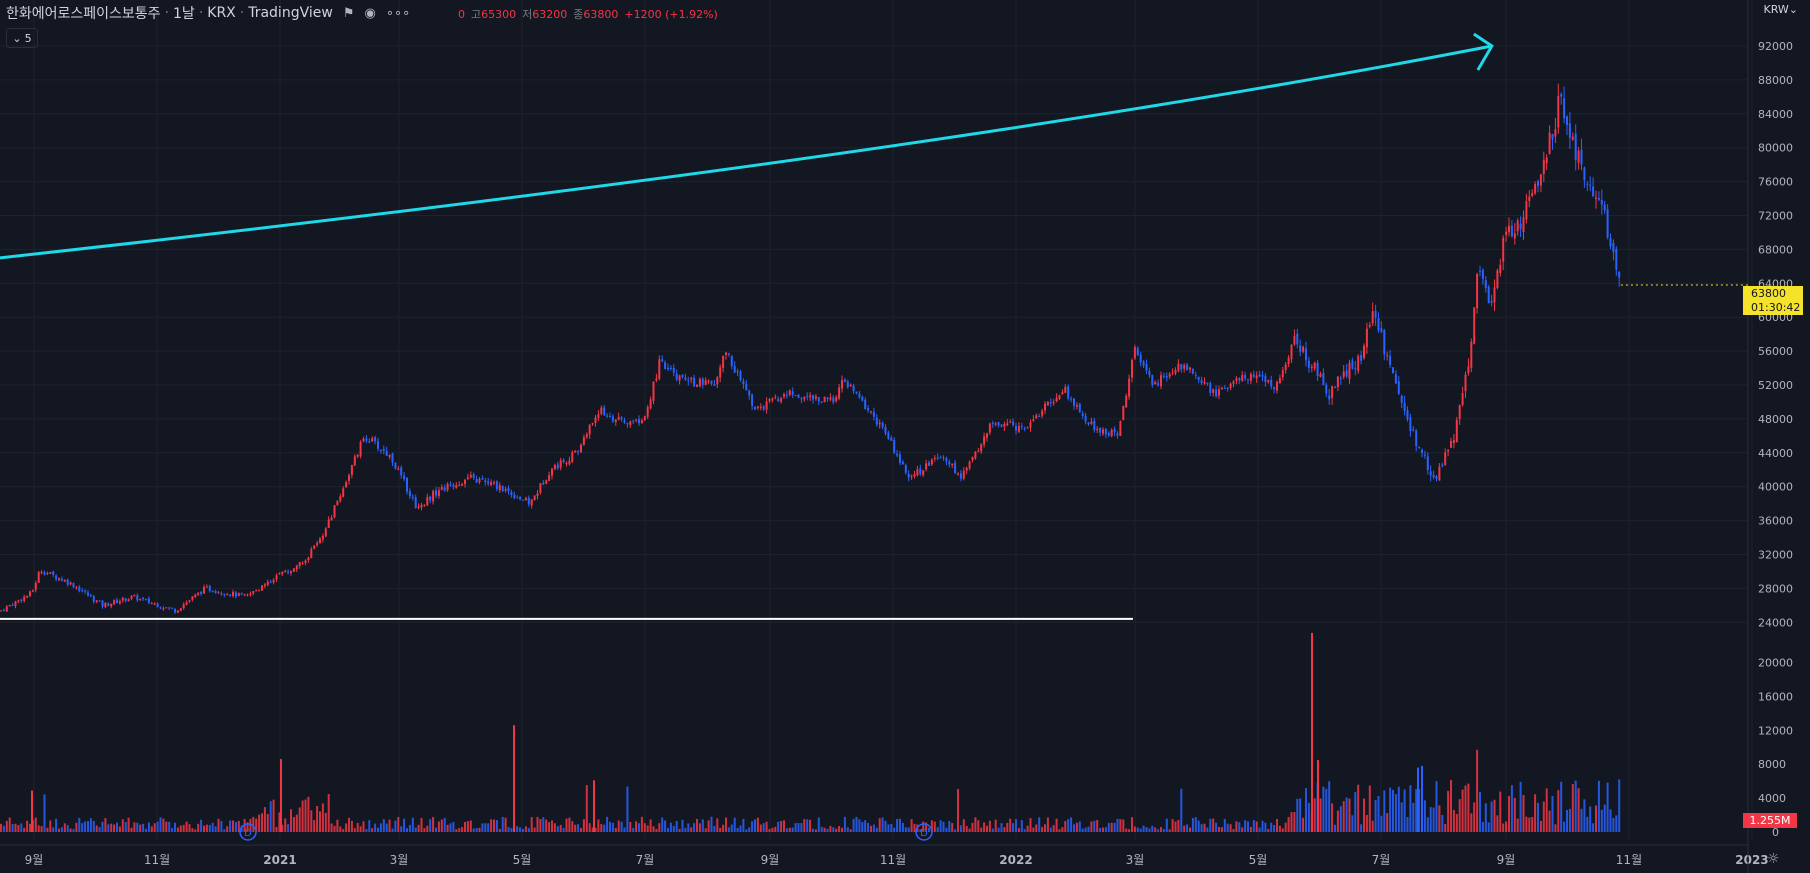  I want to click on price-axis-label: 44000, so click(1775, 453).